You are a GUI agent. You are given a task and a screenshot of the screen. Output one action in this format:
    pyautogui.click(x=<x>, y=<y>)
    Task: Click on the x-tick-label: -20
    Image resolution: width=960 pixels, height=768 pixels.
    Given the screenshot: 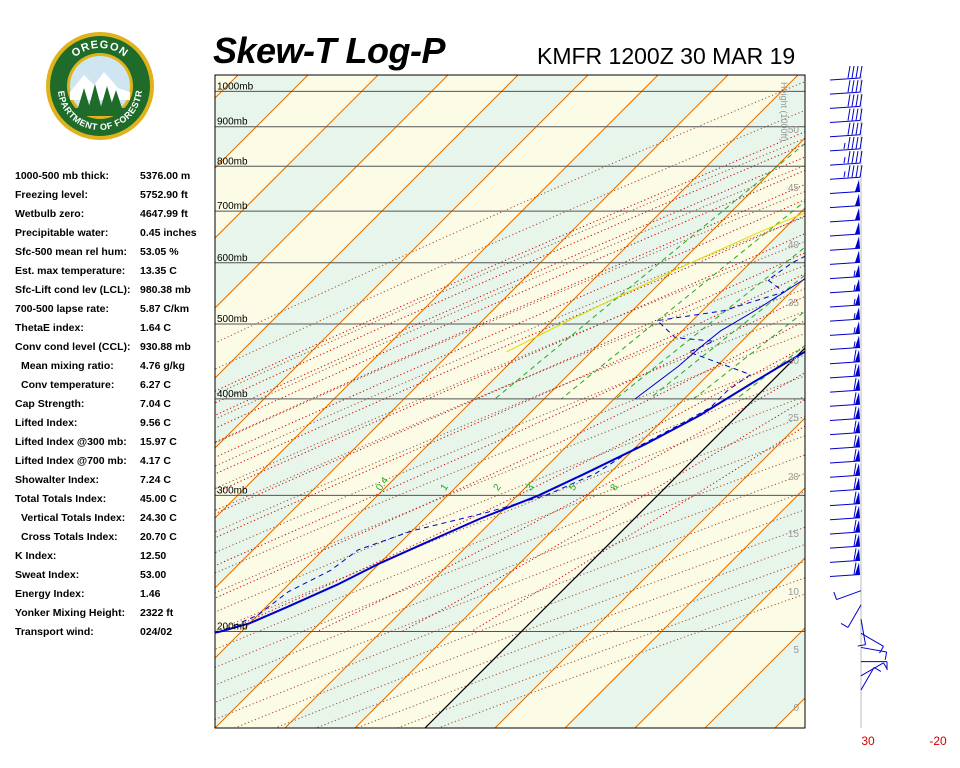 What is the action you would take?
    pyautogui.click(x=938, y=741)
    